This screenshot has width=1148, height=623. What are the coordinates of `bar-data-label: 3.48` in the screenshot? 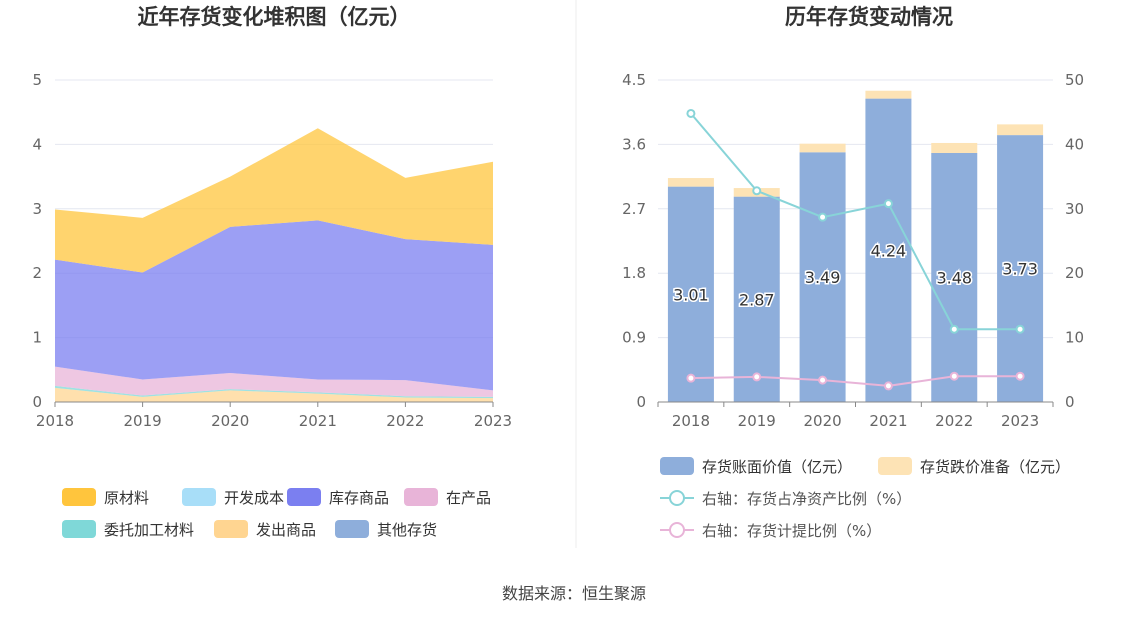 It's located at (954, 277).